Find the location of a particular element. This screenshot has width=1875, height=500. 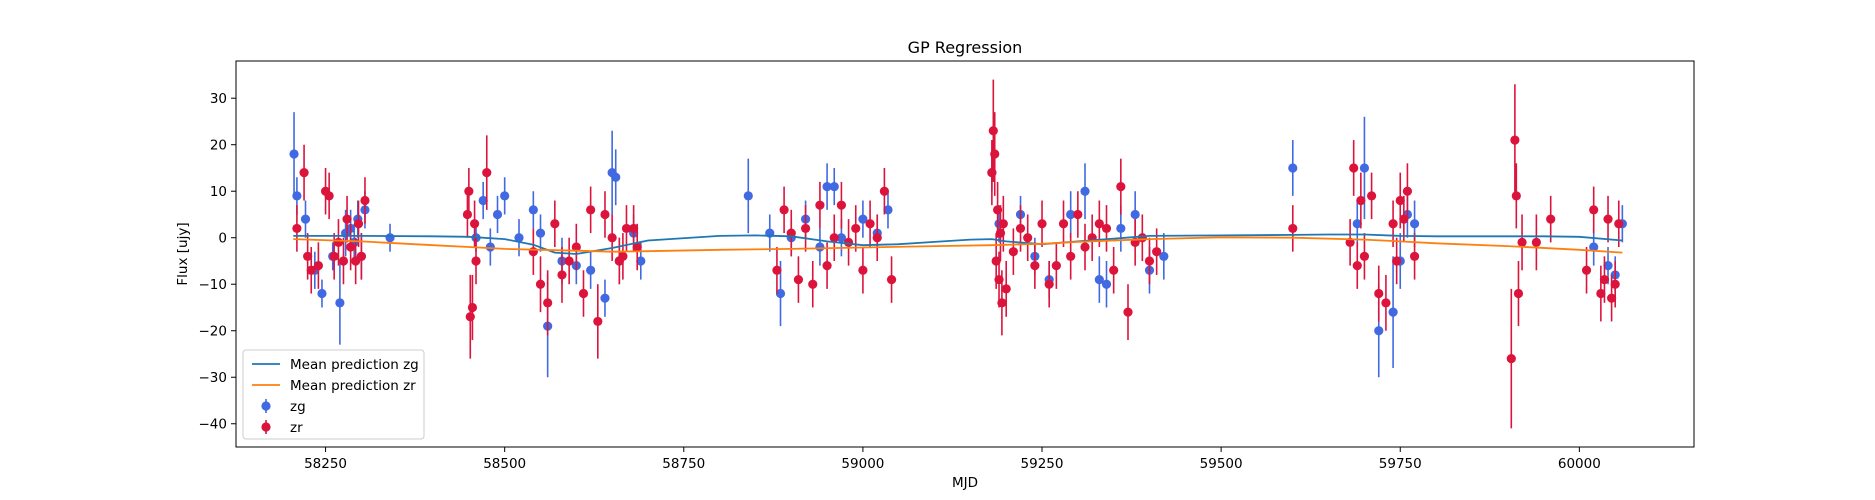

y-tick-label: −30 is located at coordinates (213, 378).